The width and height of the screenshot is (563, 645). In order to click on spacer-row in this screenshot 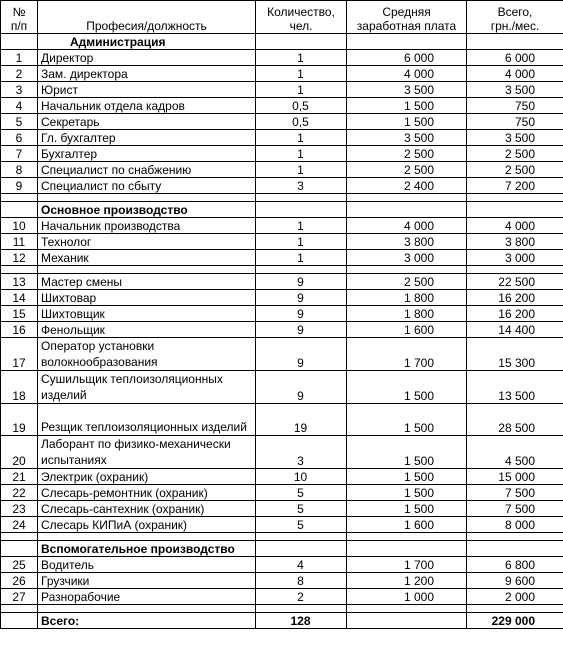, I will do `click(281, 197)`.